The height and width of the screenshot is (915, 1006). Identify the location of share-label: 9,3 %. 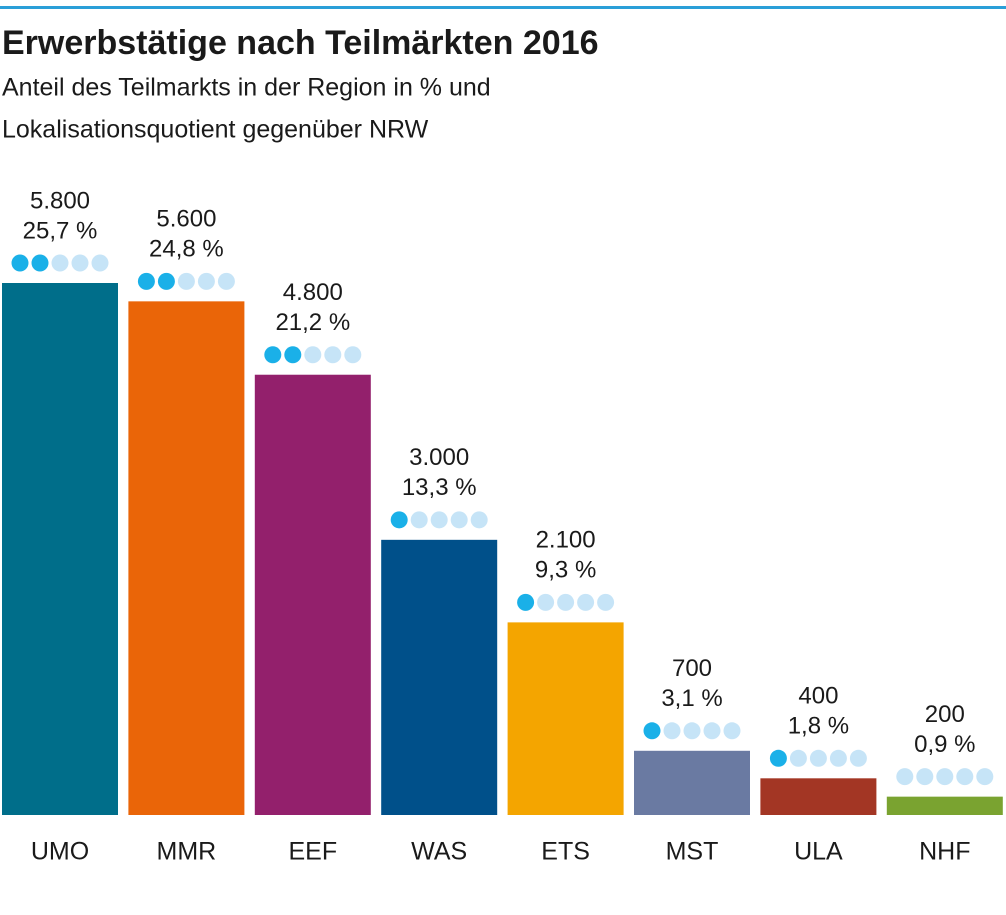
(565, 570).